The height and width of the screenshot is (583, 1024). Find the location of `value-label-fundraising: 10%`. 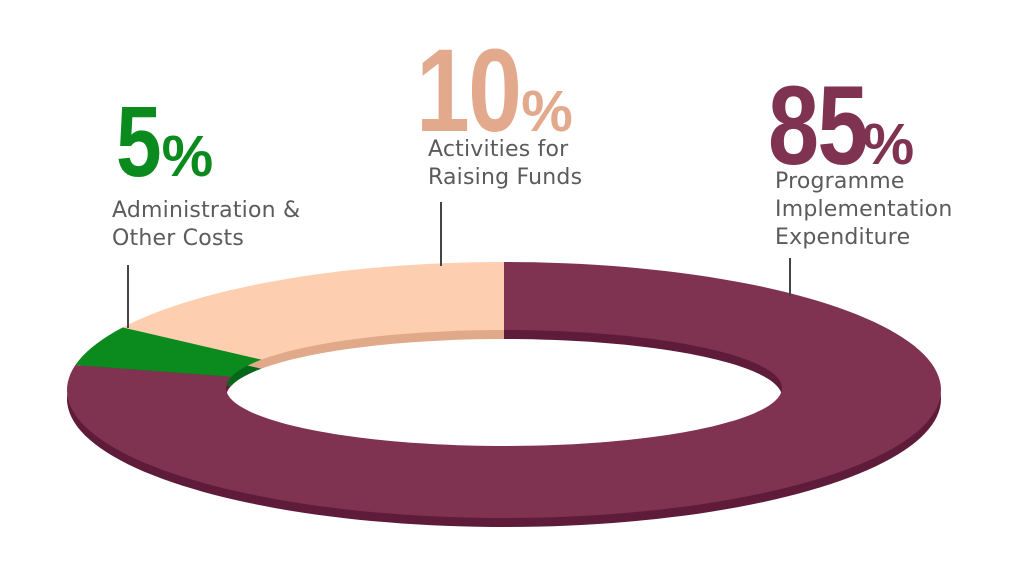

value-label-fundraising: 10% is located at coordinates (494, 91).